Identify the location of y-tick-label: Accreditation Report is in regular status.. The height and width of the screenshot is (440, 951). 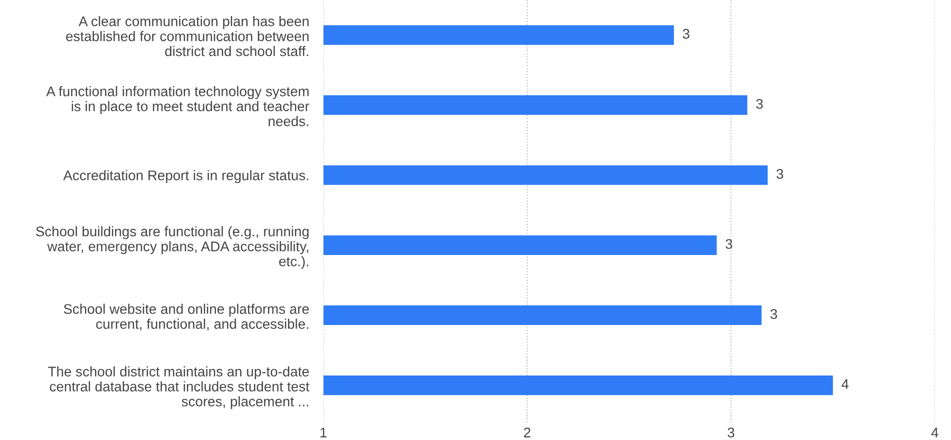
(185, 177).